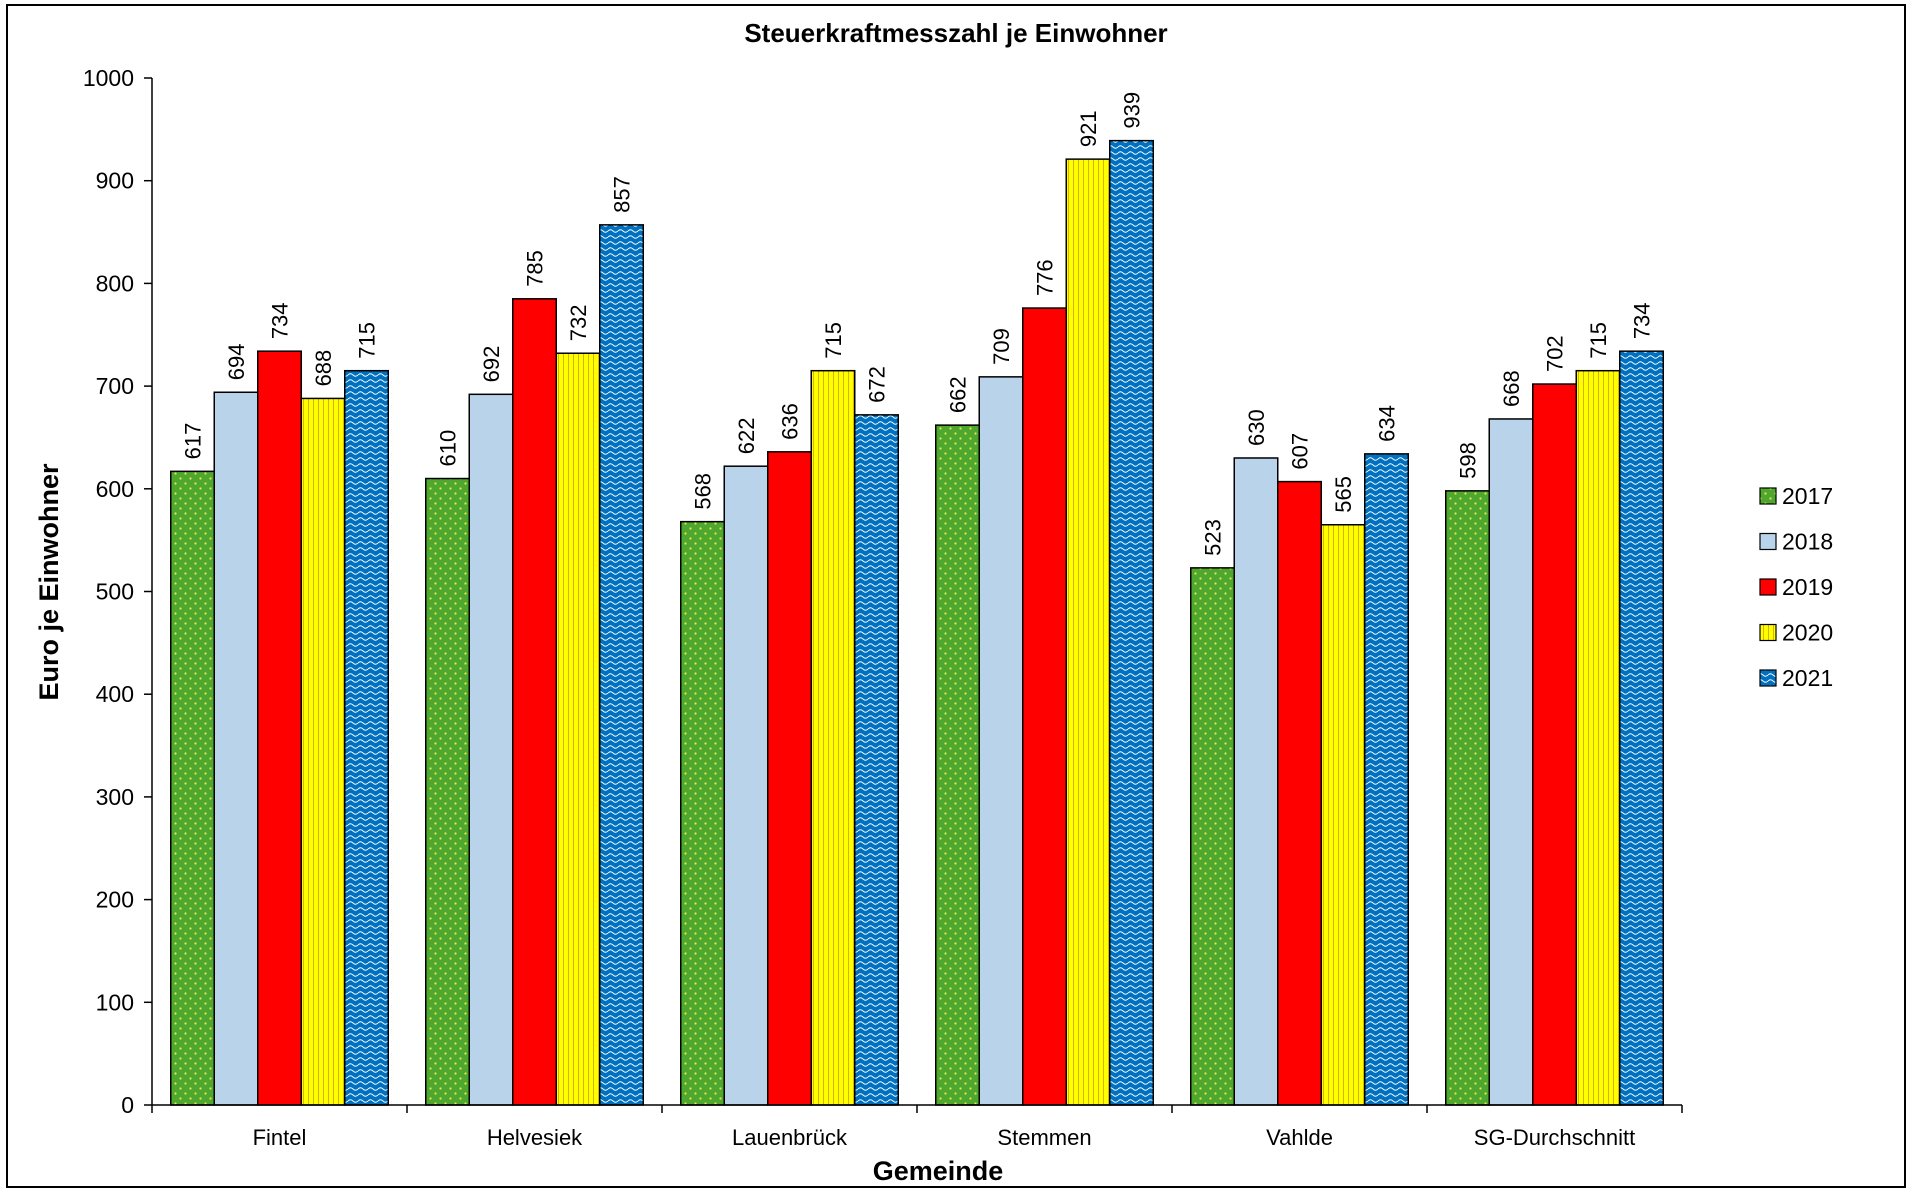 This screenshot has height=1192, width=1915. Describe the element at coordinates (1768, 496) in the screenshot. I see `legend-swatch-2017` at that location.